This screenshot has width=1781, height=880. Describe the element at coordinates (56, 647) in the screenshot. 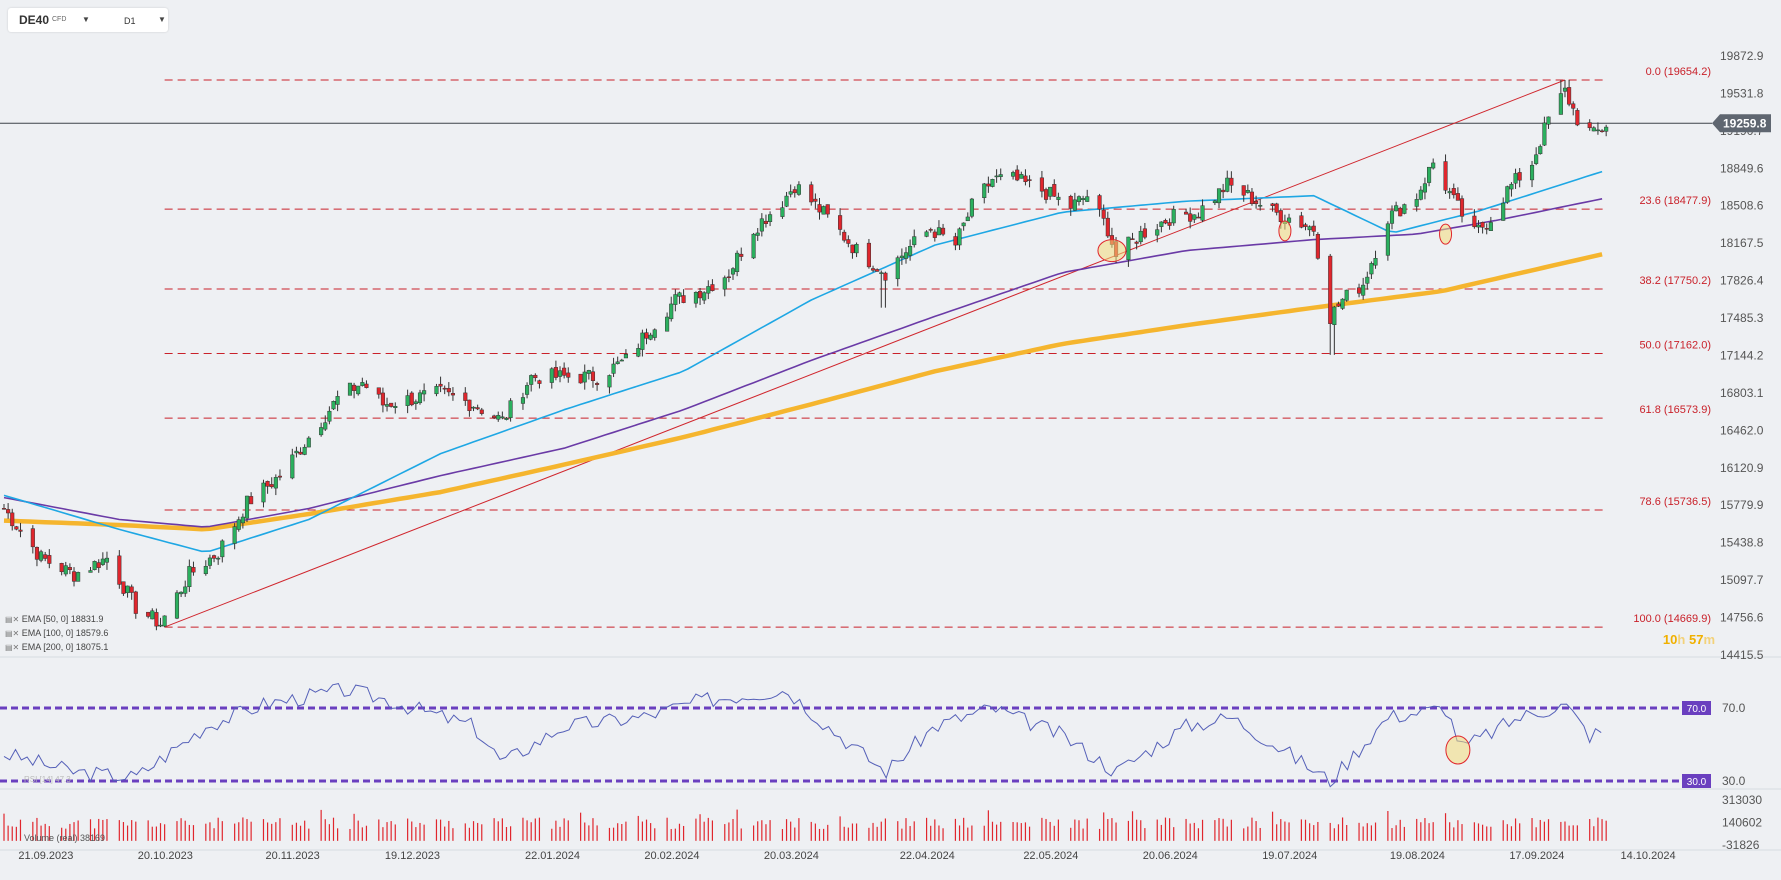

I see `indicator-legend-ema200: ▤✕ EMA [200, 0] 18075.1` at that location.